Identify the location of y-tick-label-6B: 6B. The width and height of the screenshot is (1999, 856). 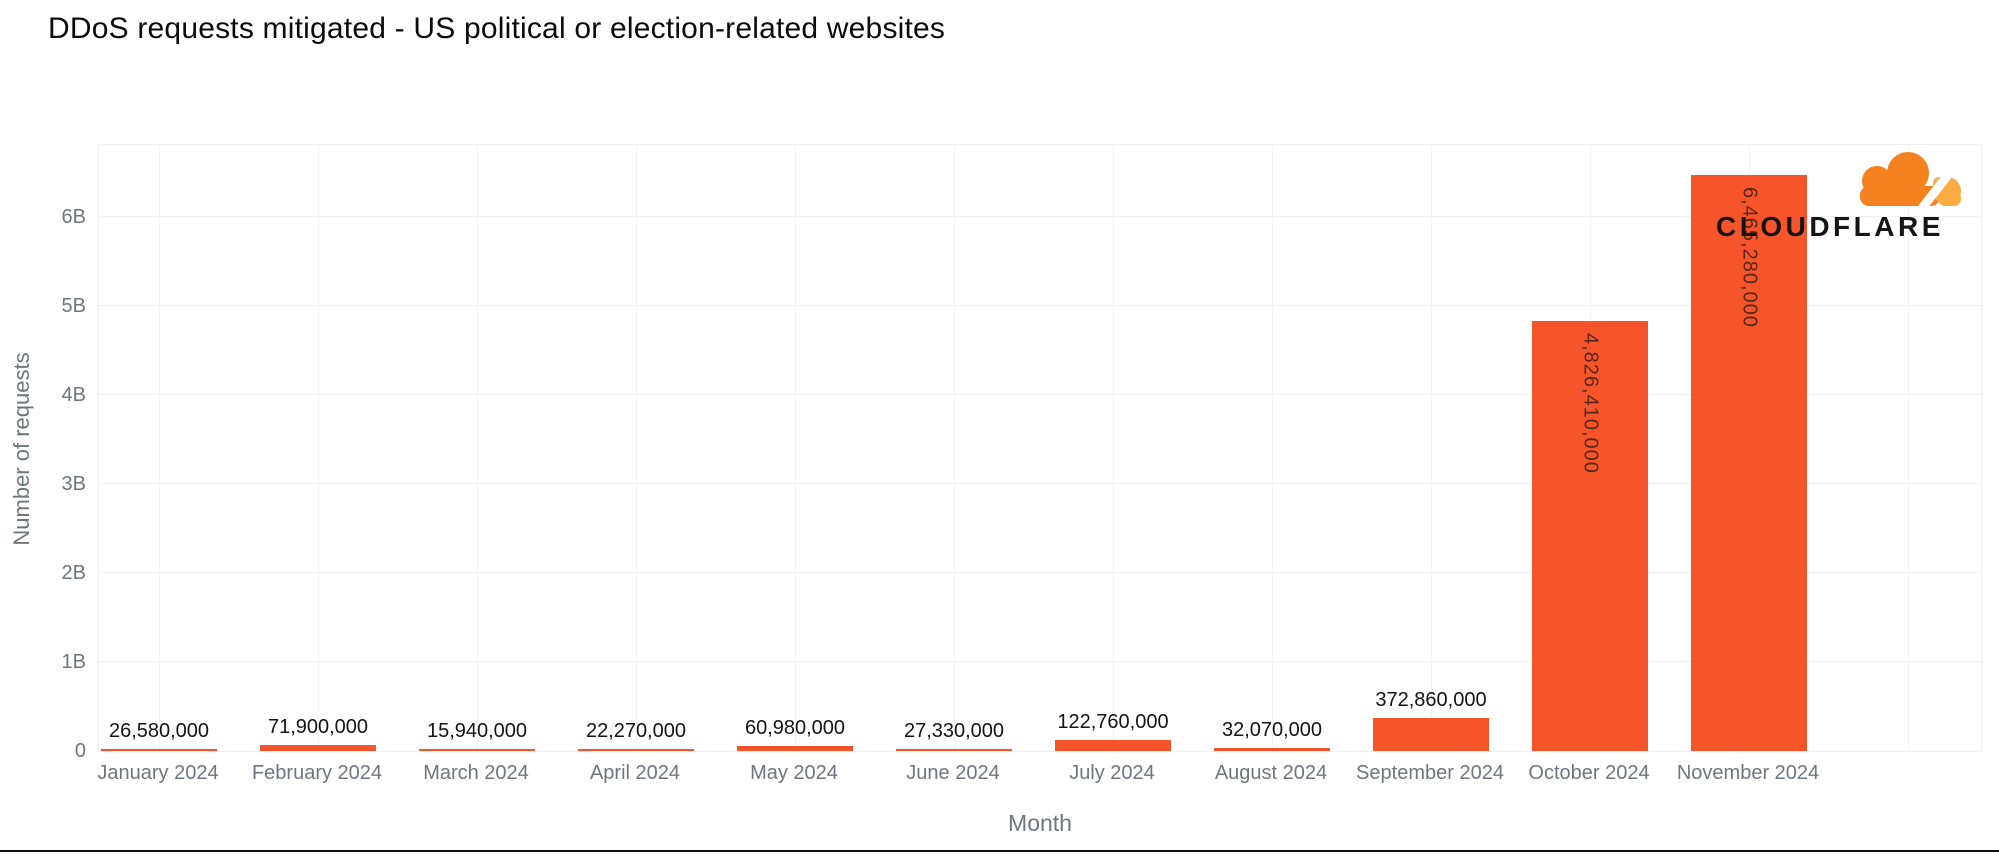
(73, 216).